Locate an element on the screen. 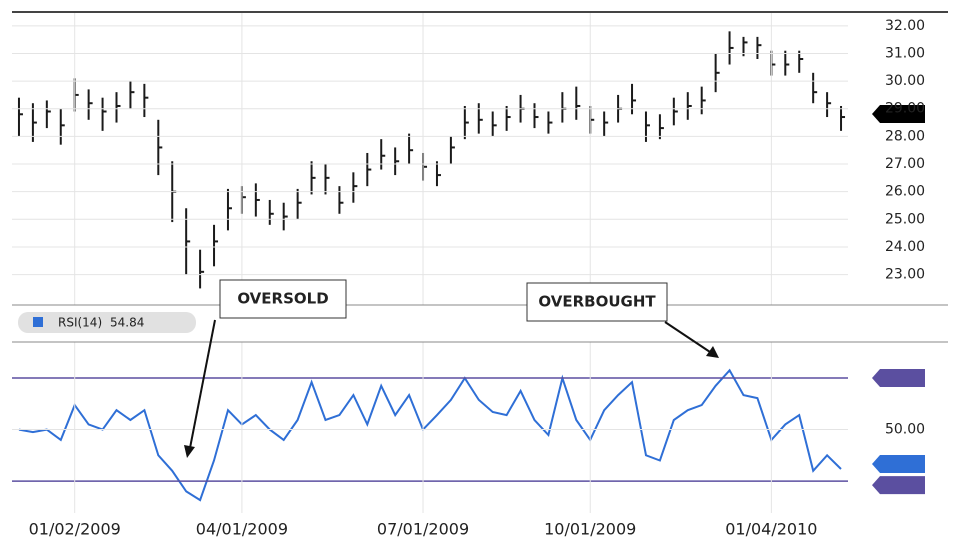  x-tick-label: 07/01/2009 is located at coordinates (423, 529).